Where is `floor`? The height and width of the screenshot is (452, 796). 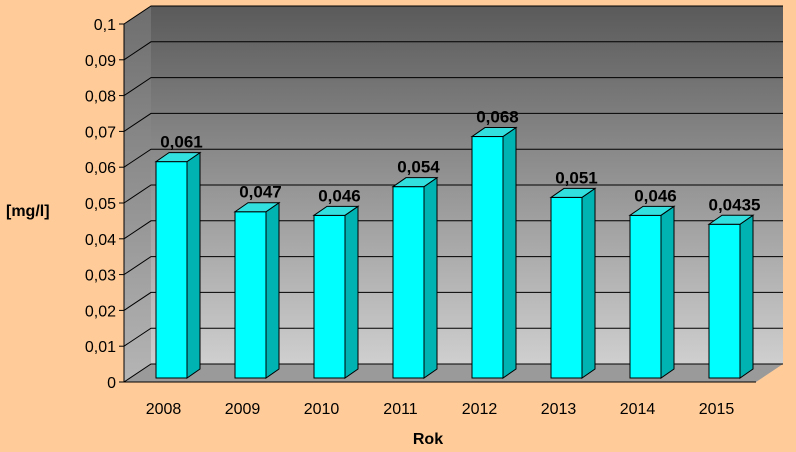 floor is located at coordinates (453, 373).